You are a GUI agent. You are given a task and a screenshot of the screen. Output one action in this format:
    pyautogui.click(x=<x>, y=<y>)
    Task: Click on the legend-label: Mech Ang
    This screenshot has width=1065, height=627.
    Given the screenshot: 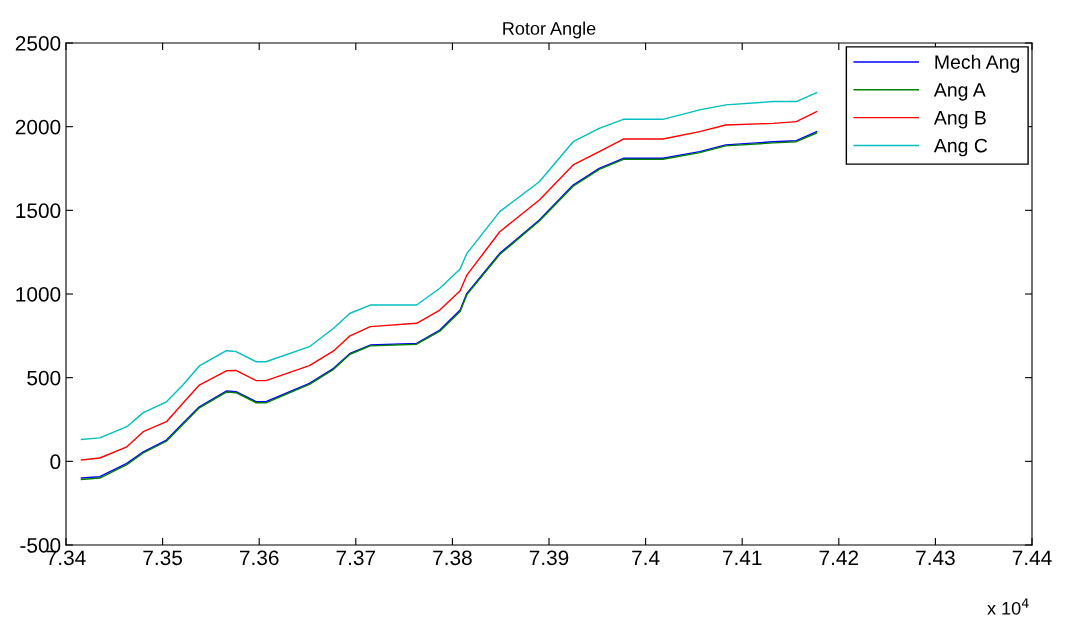 What is the action you would take?
    pyautogui.click(x=977, y=63)
    